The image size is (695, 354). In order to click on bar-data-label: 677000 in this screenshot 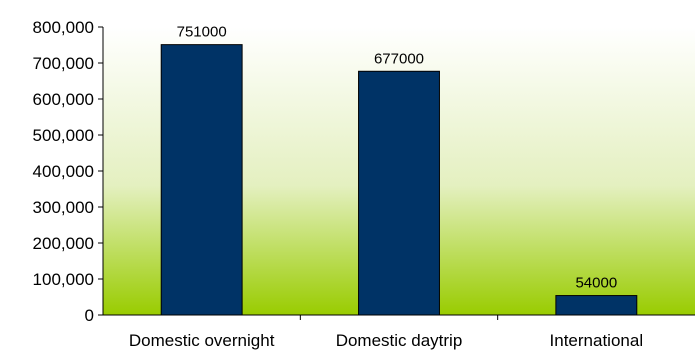, I will do `click(399, 58)`.